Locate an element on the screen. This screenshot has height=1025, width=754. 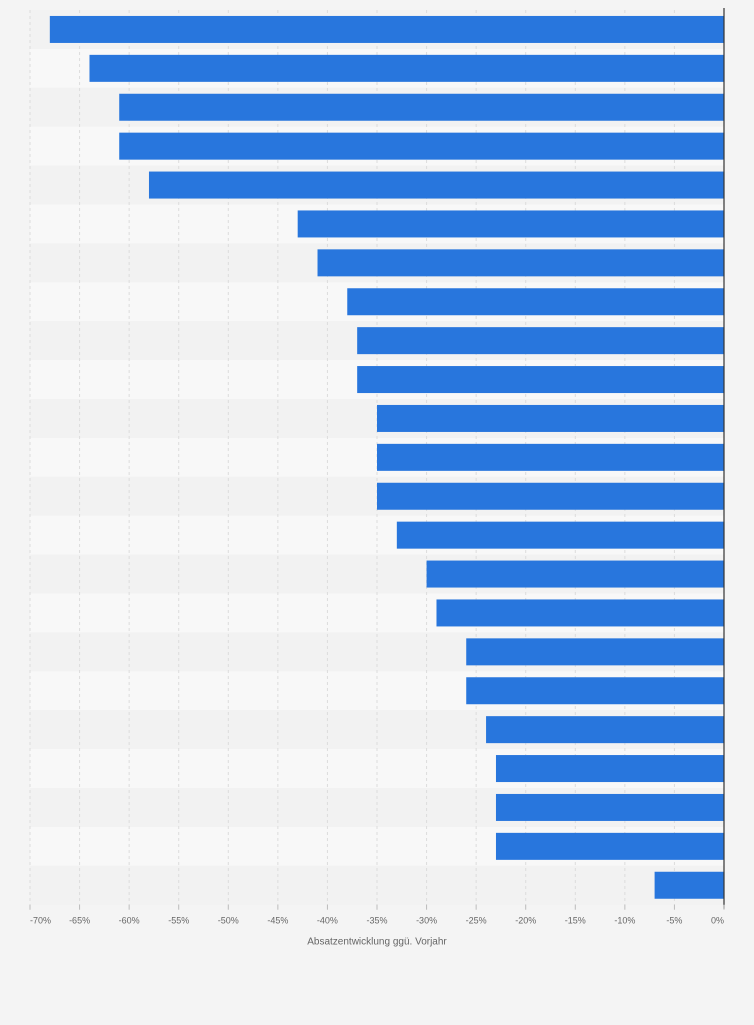
tick-label: -25% is located at coordinates (476, 921).